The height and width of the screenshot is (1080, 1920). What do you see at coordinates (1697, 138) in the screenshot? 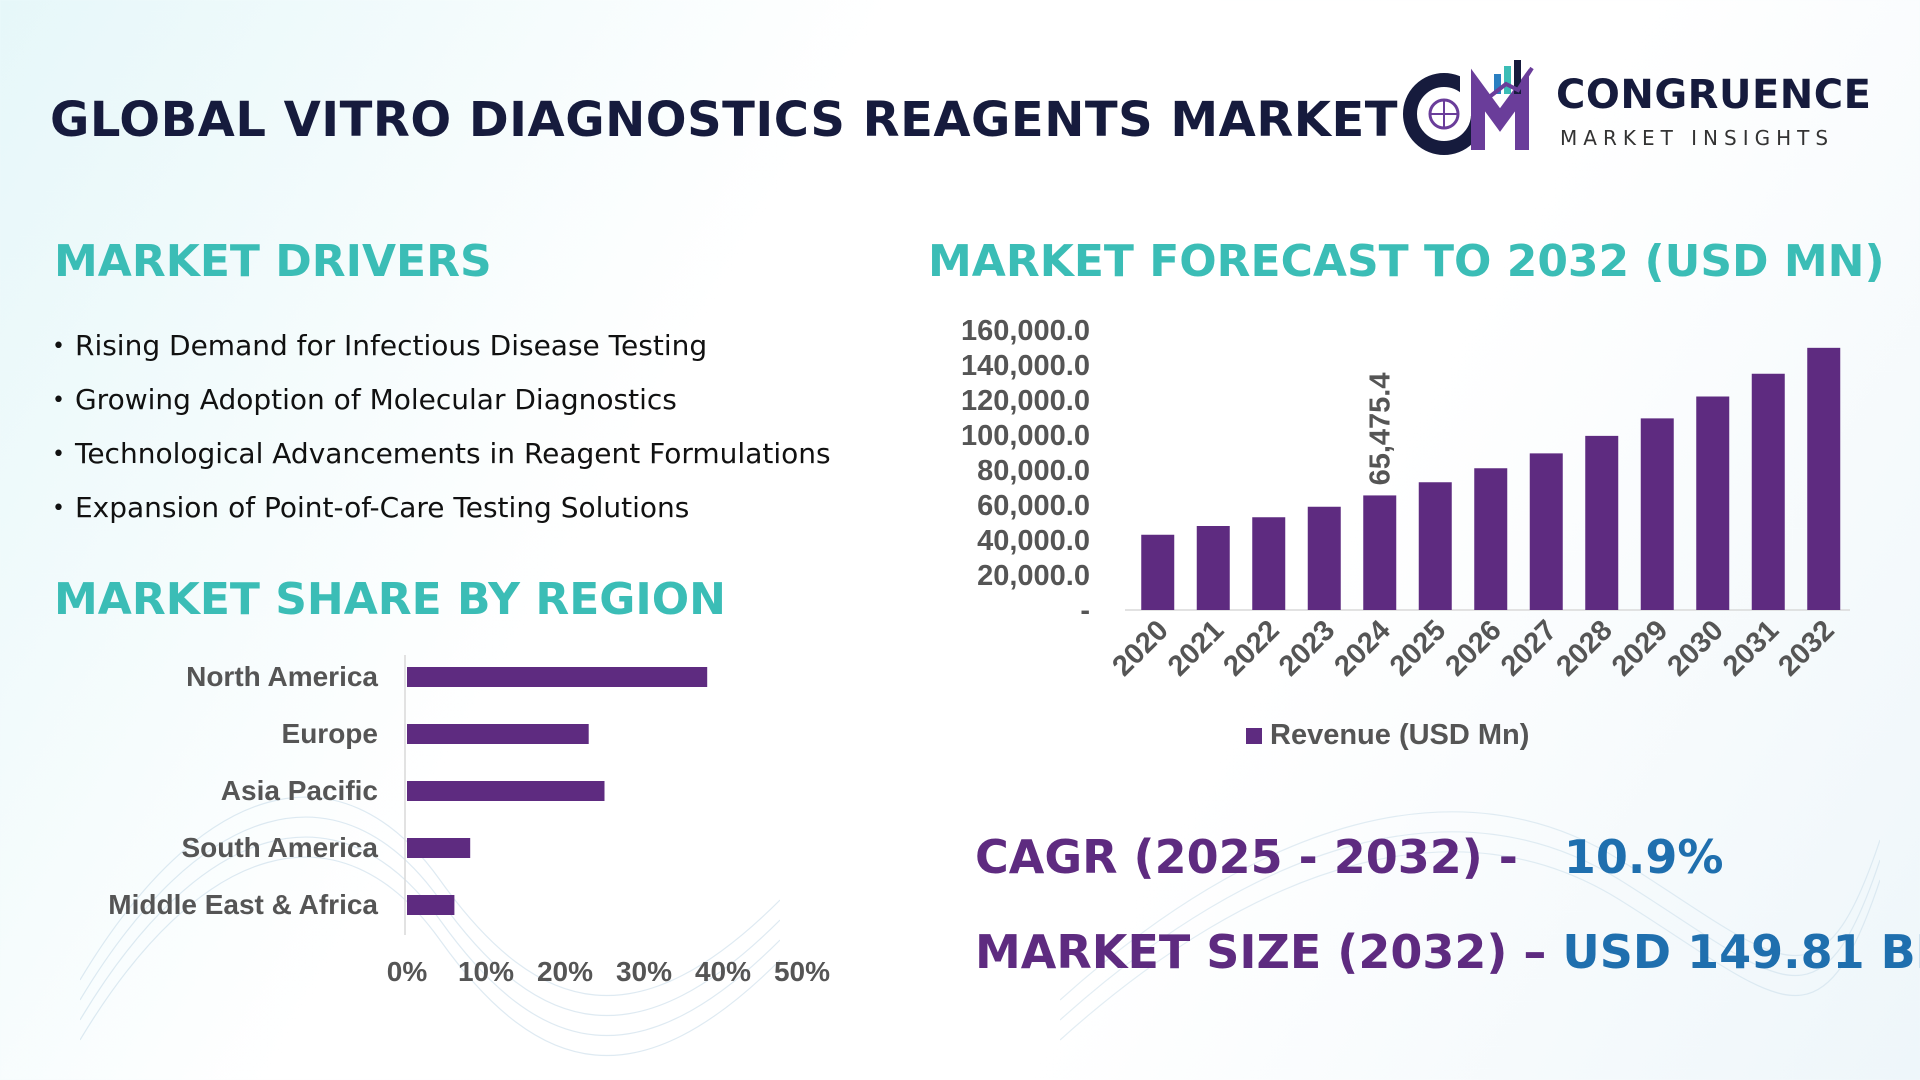
I see `logo-tagline: MARKET INSIGHTS` at bounding box center [1697, 138].